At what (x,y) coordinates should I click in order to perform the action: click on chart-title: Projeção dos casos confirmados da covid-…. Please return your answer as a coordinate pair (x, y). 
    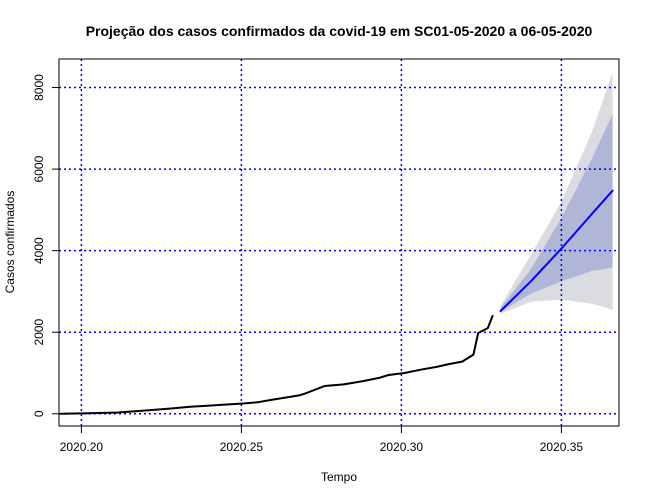
    Looking at the image, I should click on (339, 31).